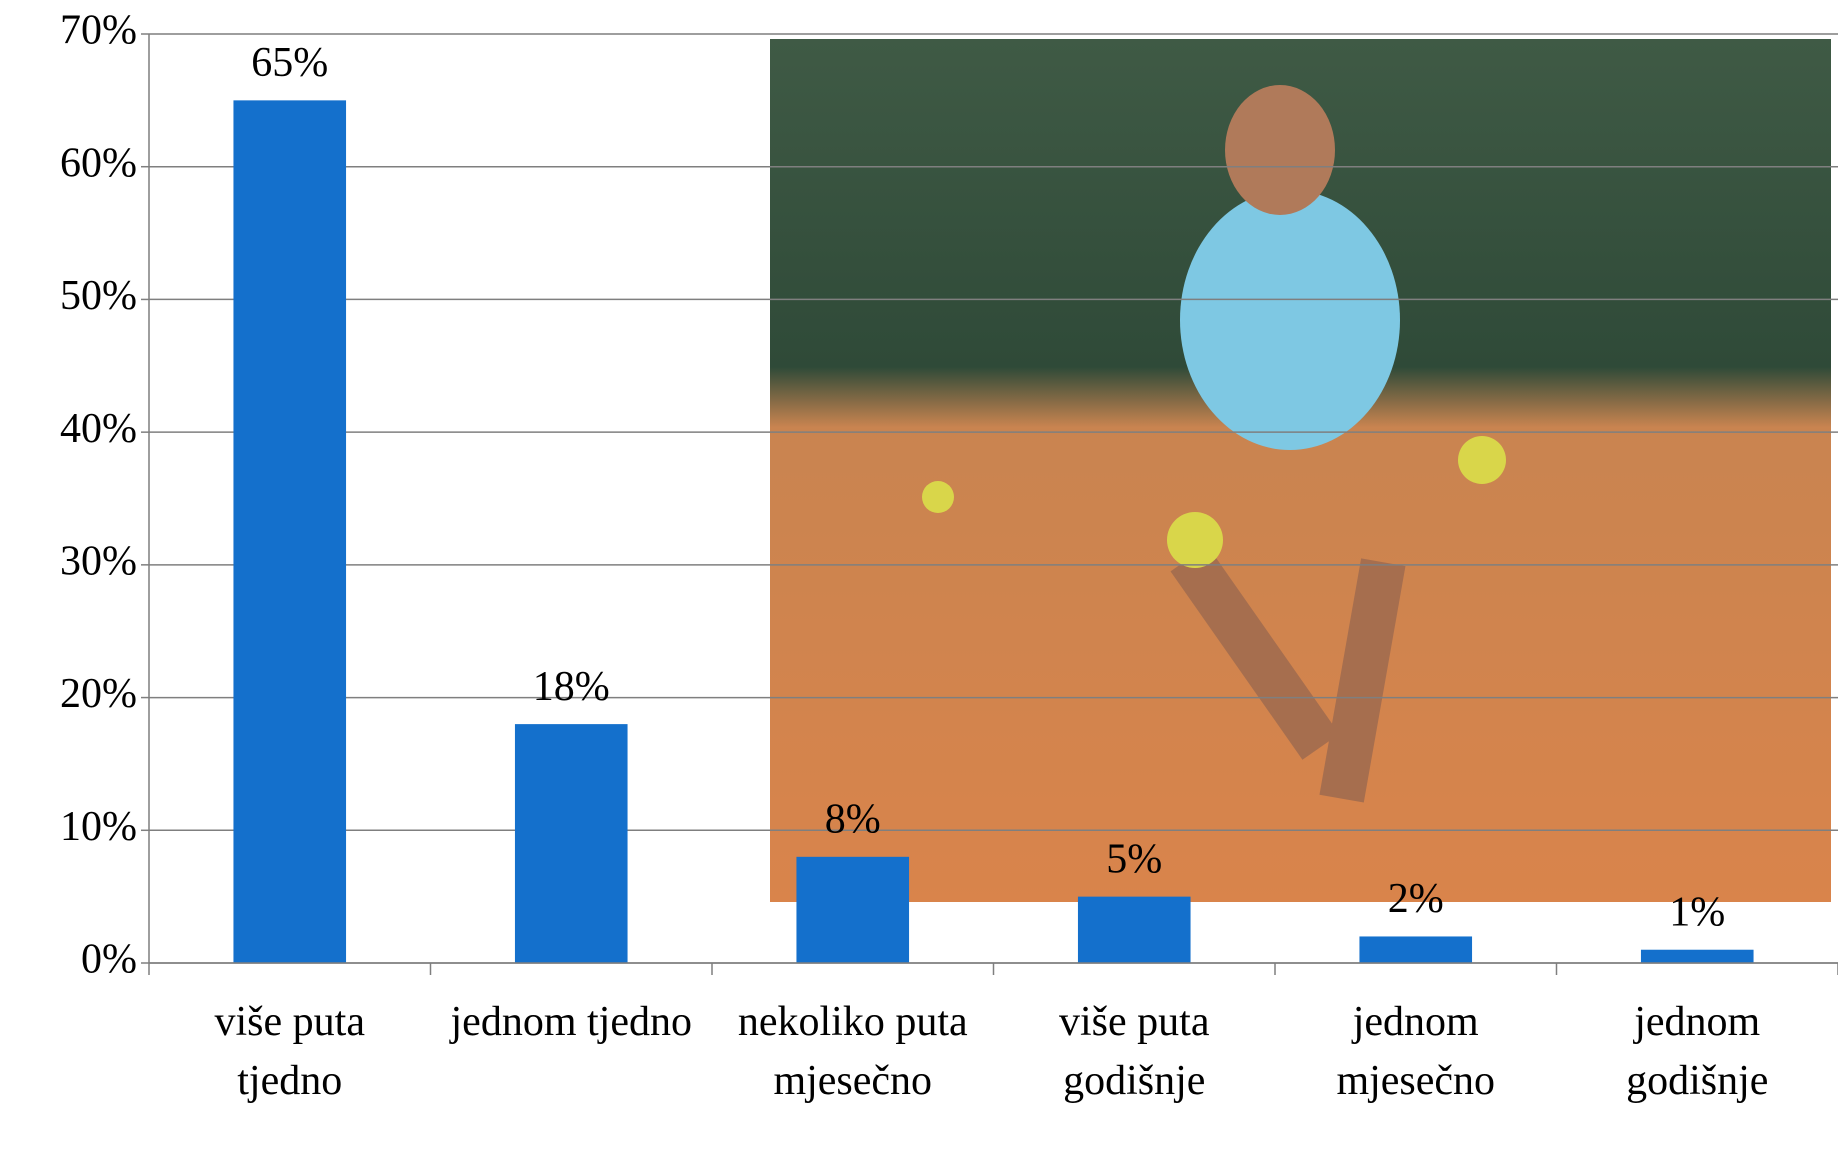  I want to click on y-tick-label: 30%, so click(98, 561).